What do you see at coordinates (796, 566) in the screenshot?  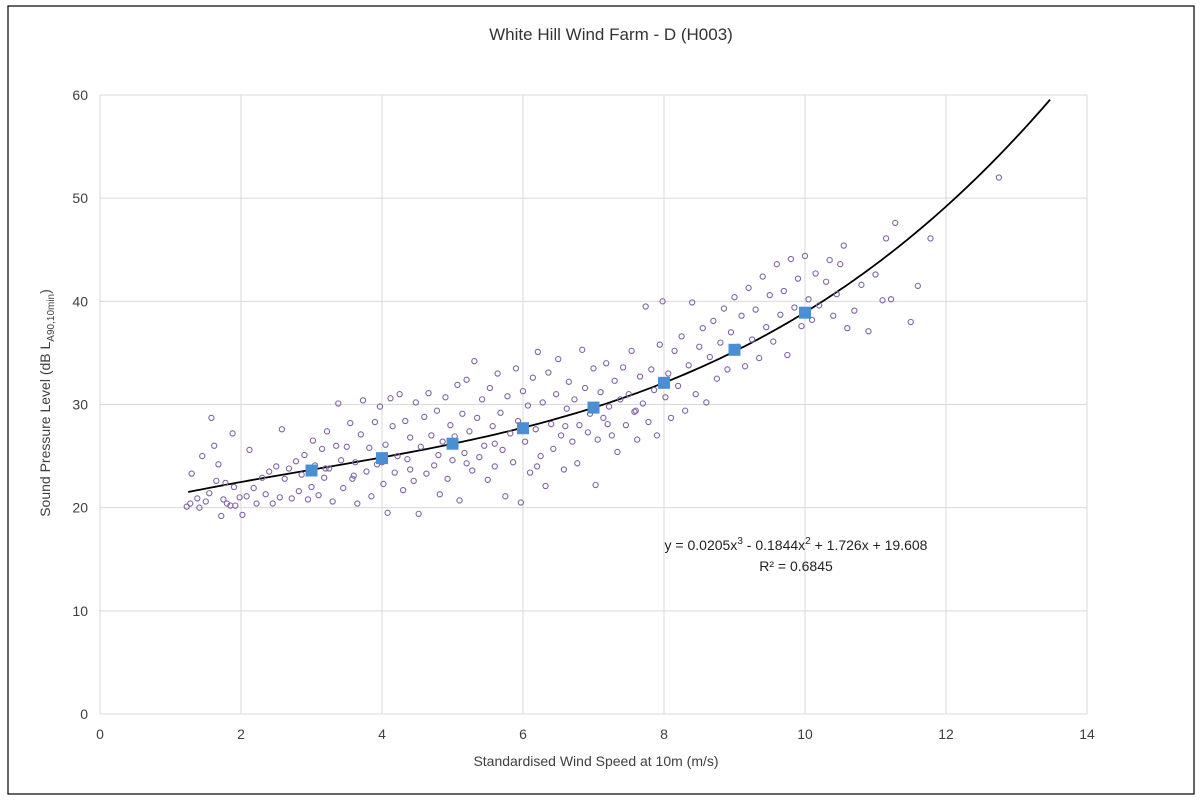 I see `r-squared-label: R² = 0.6845` at bounding box center [796, 566].